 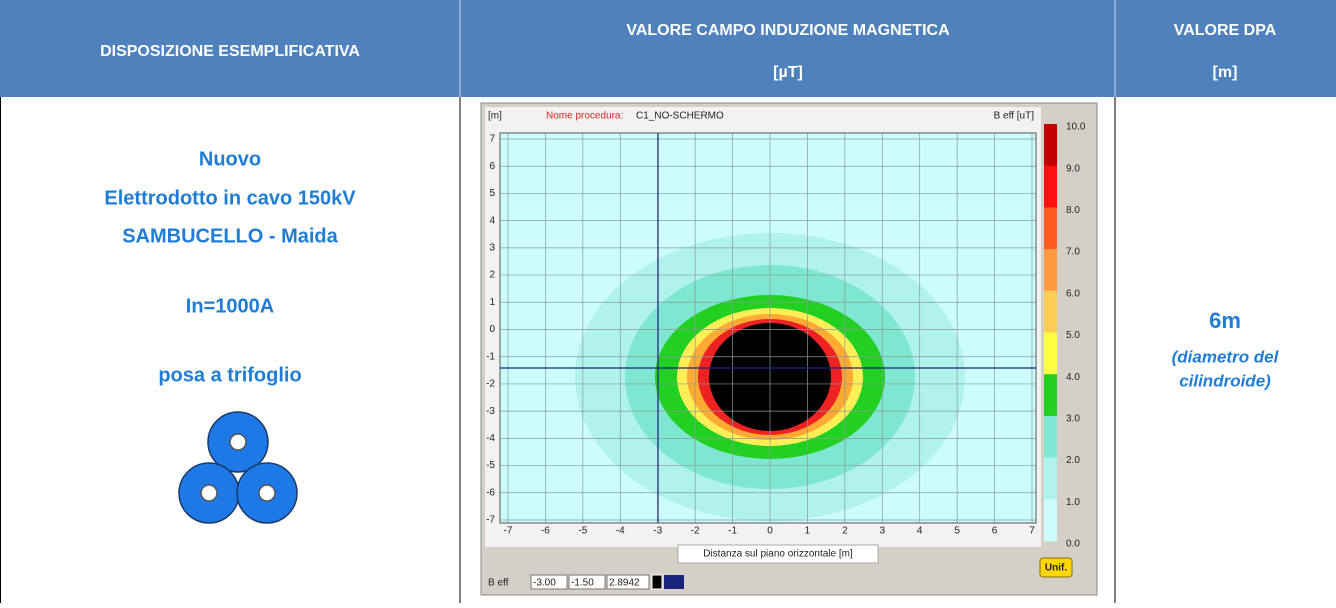 What do you see at coordinates (1073, 252) in the screenshot?
I see `scale-label: 7.0` at bounding box center [1073, 252].